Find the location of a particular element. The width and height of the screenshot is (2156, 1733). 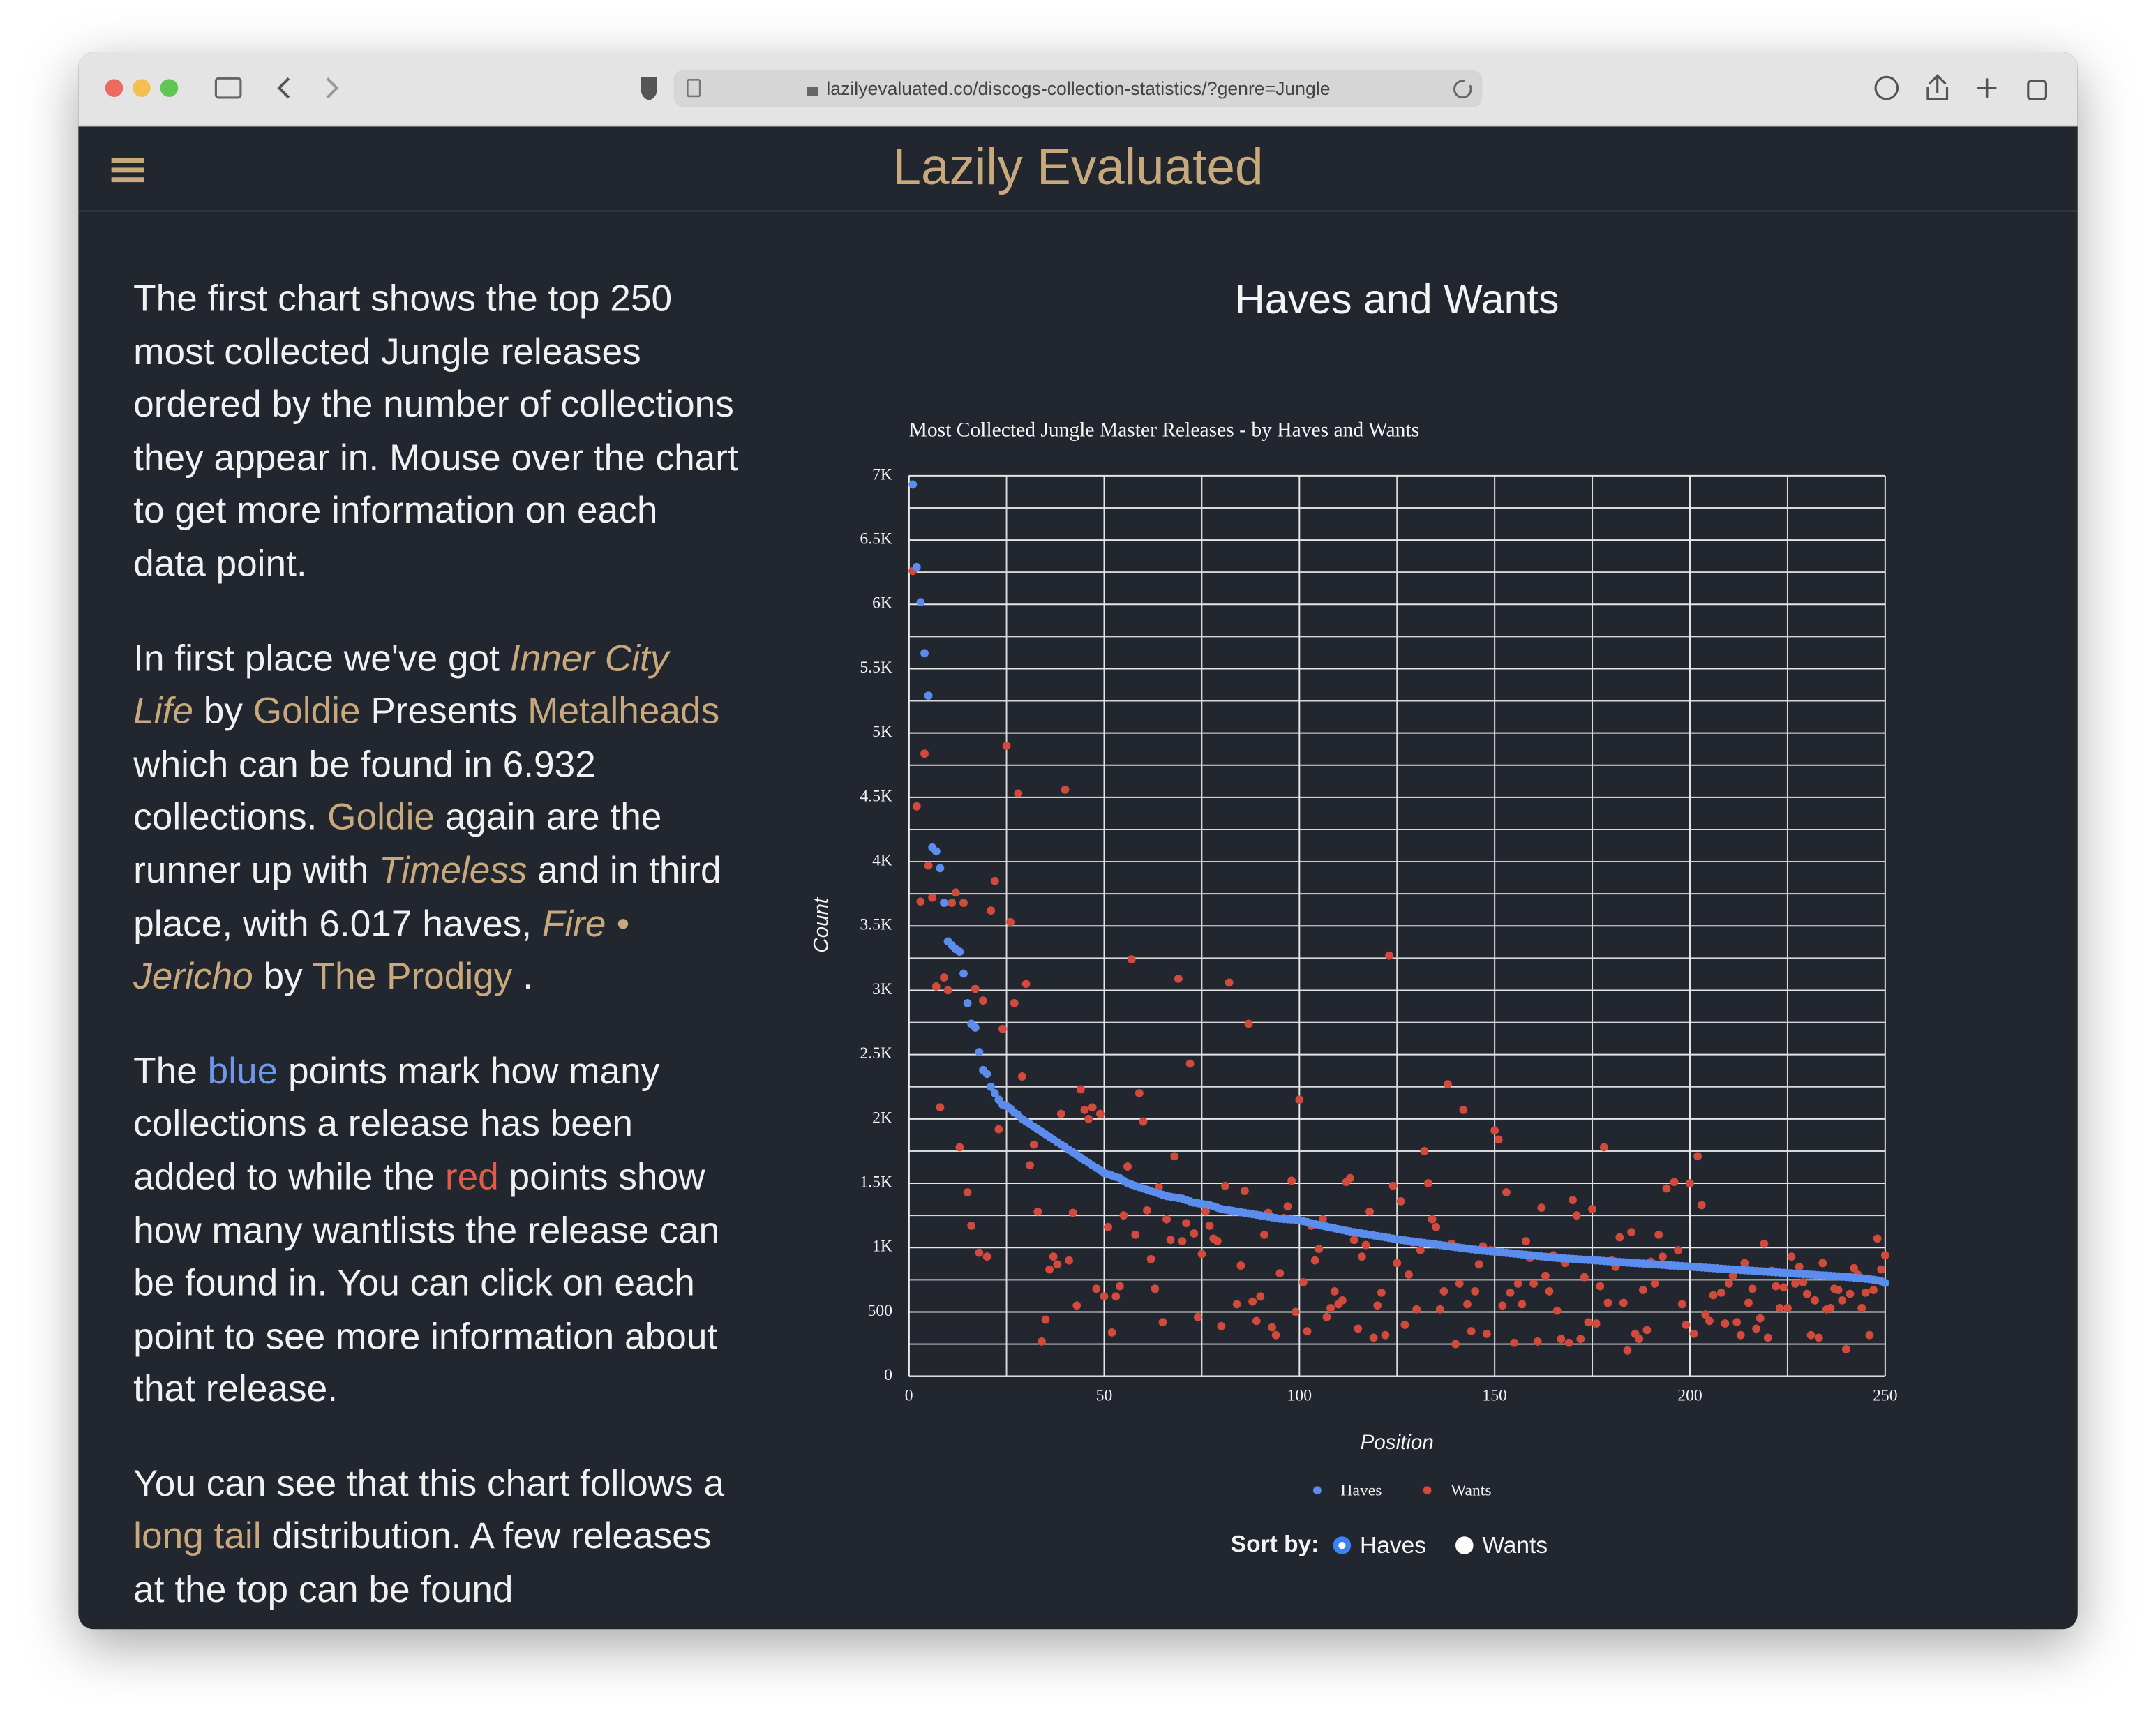

link: Timeless is located at coordinates (453, 870).